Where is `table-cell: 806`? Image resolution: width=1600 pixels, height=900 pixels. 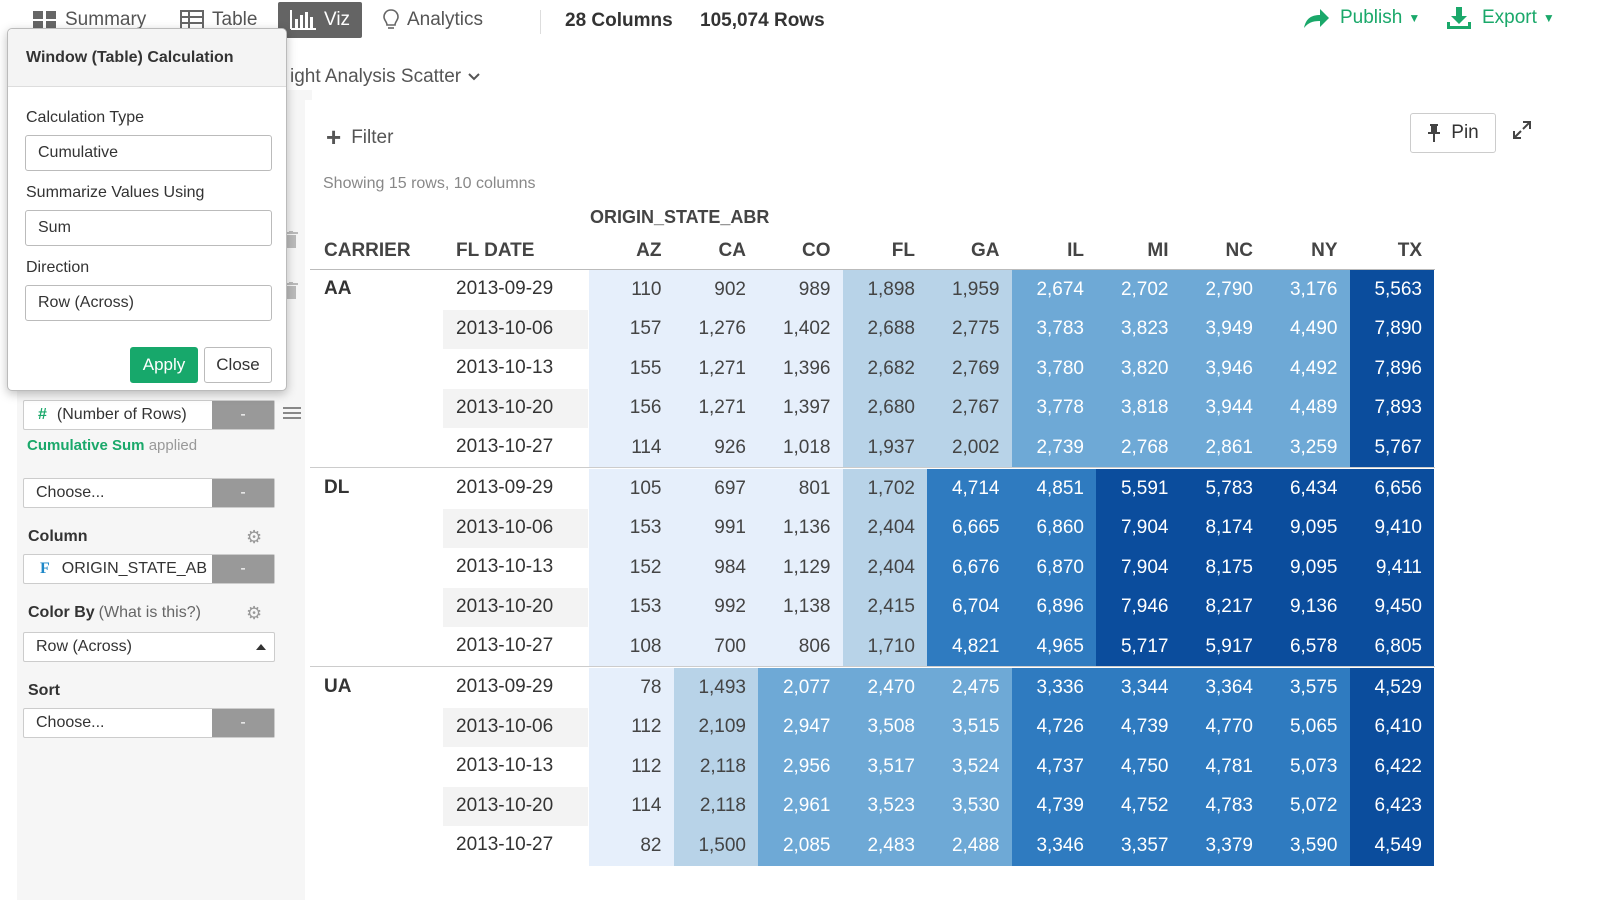
table-cell: 806 is located at coordinates (800, 647).